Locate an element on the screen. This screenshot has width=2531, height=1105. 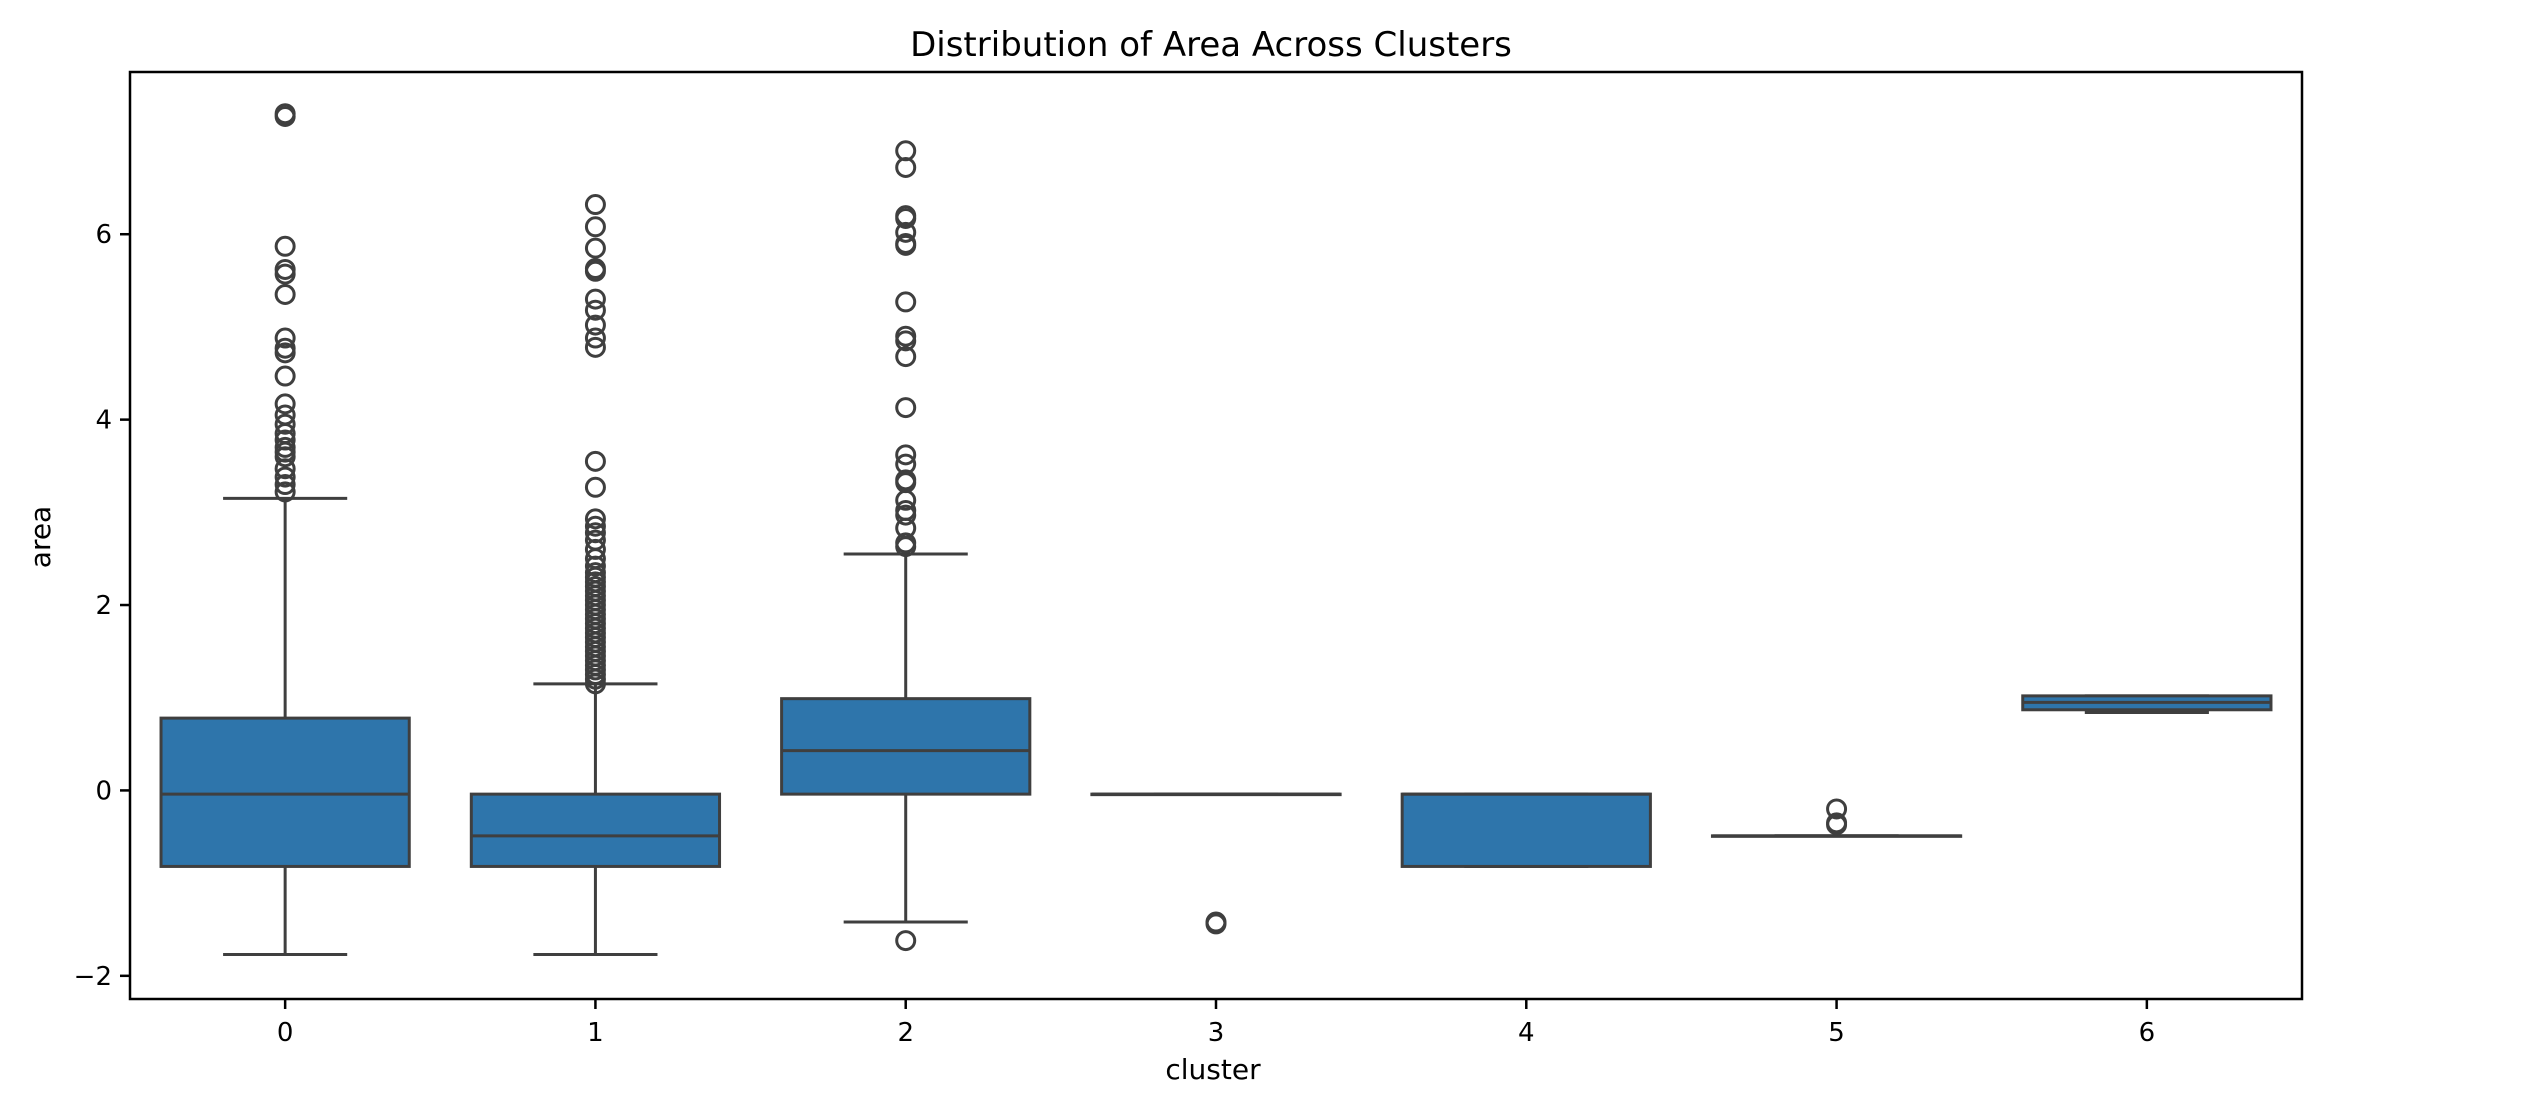
y-tick-label: 4 is located at coordinates (103, 421).